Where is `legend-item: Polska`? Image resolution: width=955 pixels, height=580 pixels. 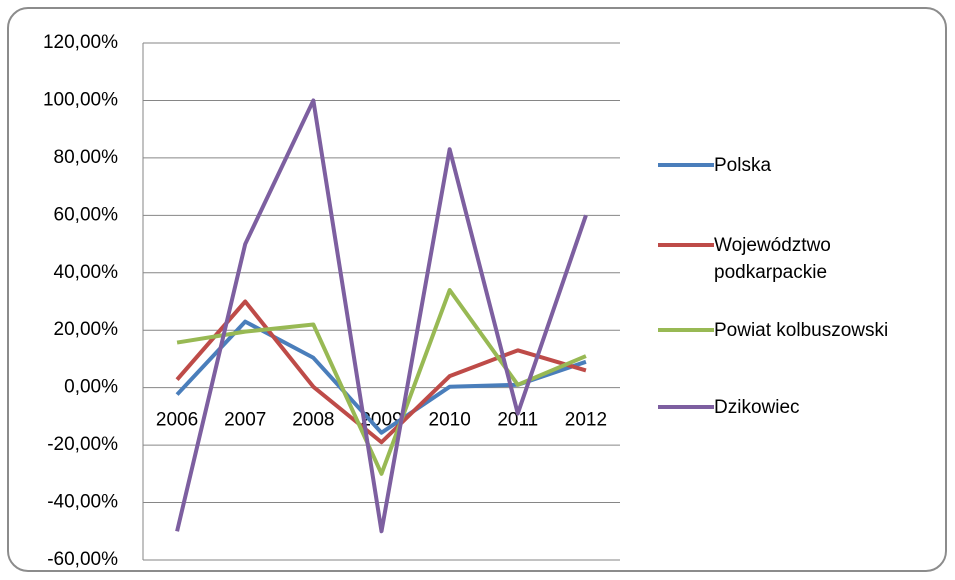
legend-item: Polska is located at coordinates (775, 165).